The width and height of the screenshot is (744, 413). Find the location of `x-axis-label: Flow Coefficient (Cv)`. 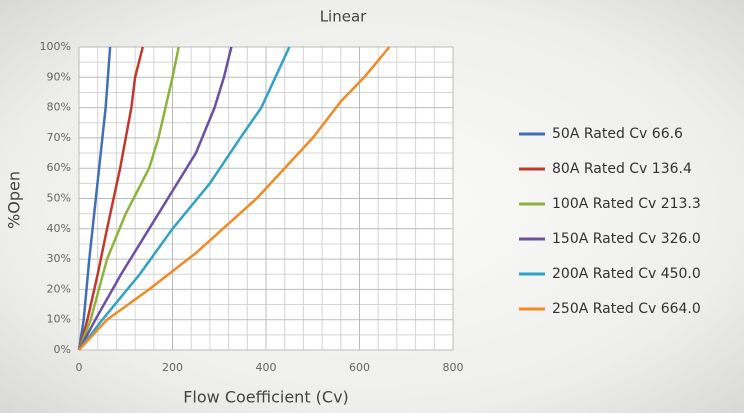

x-axis-label: Flow Coefficient (Cv) is located at coordinates (266, 397).